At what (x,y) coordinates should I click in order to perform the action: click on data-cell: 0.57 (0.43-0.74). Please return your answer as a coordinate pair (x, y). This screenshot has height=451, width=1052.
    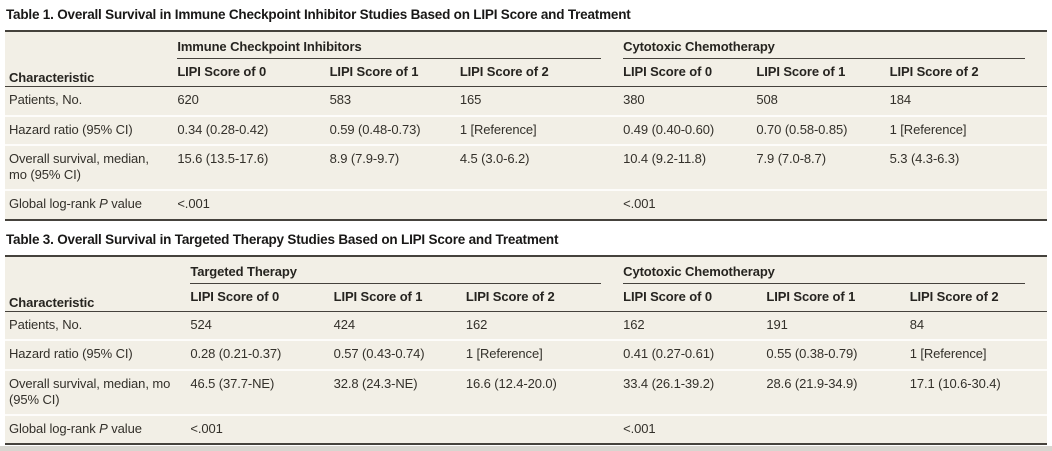
    Looking at the image, I should click on (399, 354).